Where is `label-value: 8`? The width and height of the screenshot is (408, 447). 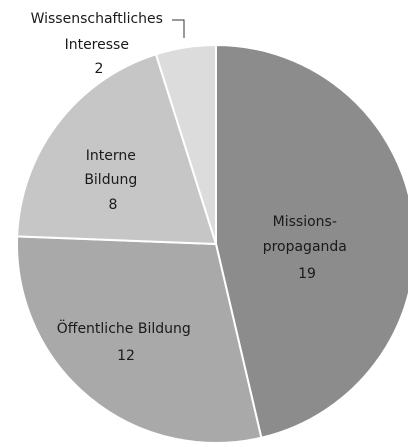 label-value: 8 is located at coordinates (113, 205).